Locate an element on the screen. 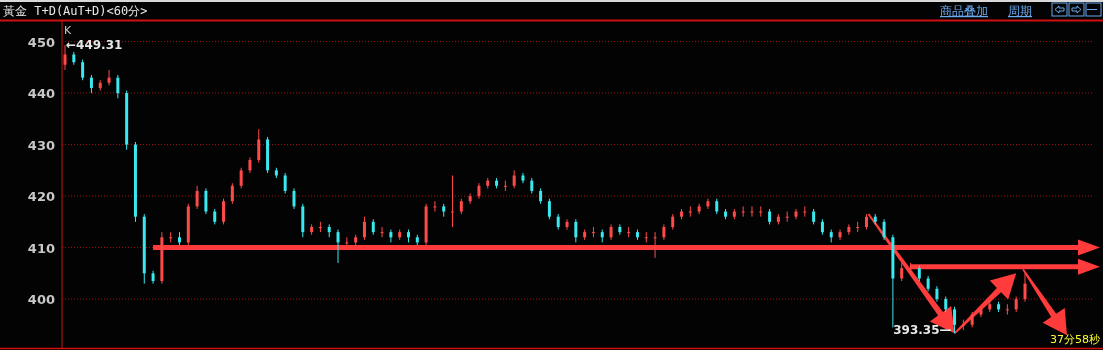  y-tick-label: 410 is located at coordinates (41, 248).